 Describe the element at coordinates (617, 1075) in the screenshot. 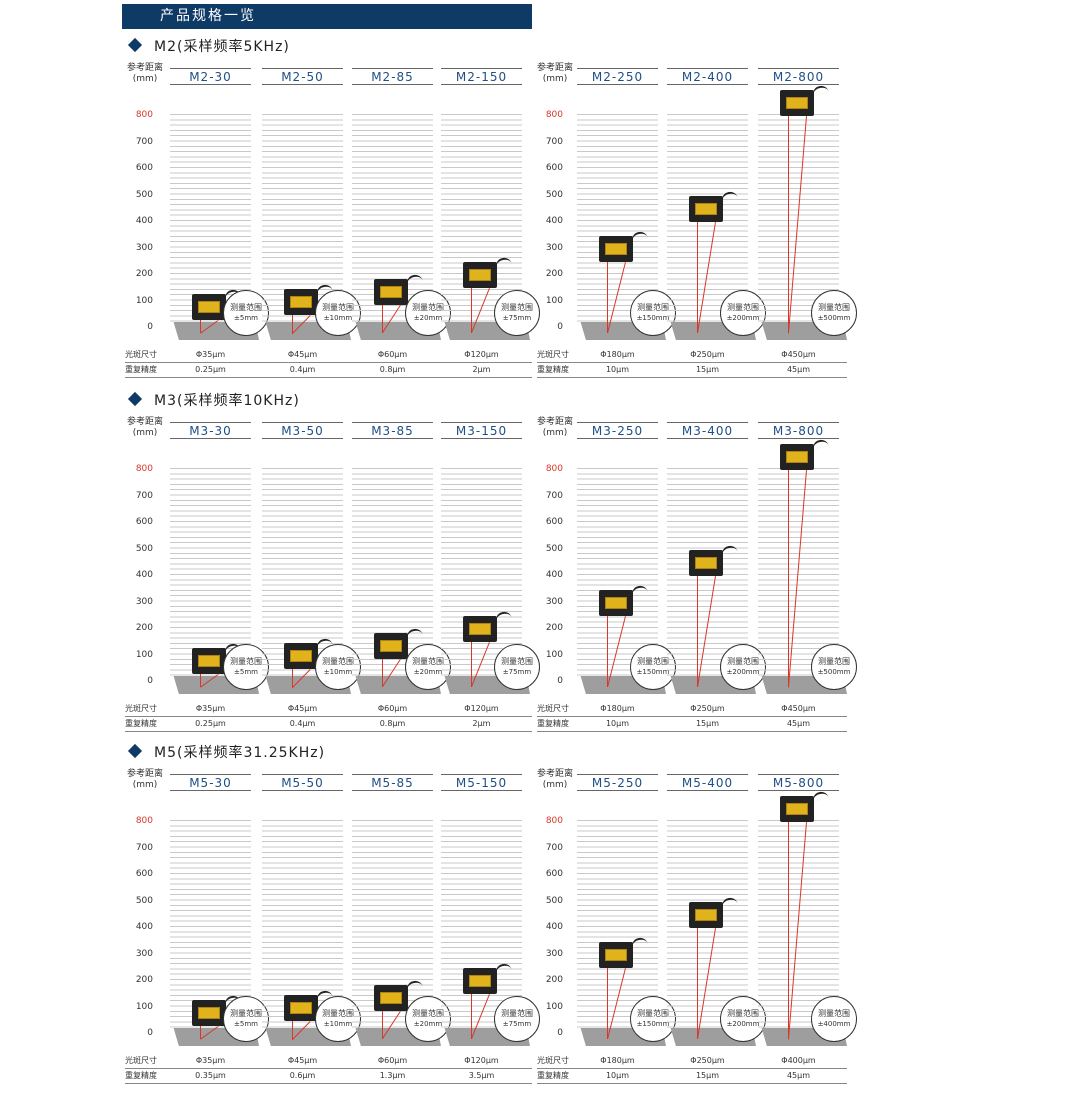

I see `spec-value: 10μm` at that location.